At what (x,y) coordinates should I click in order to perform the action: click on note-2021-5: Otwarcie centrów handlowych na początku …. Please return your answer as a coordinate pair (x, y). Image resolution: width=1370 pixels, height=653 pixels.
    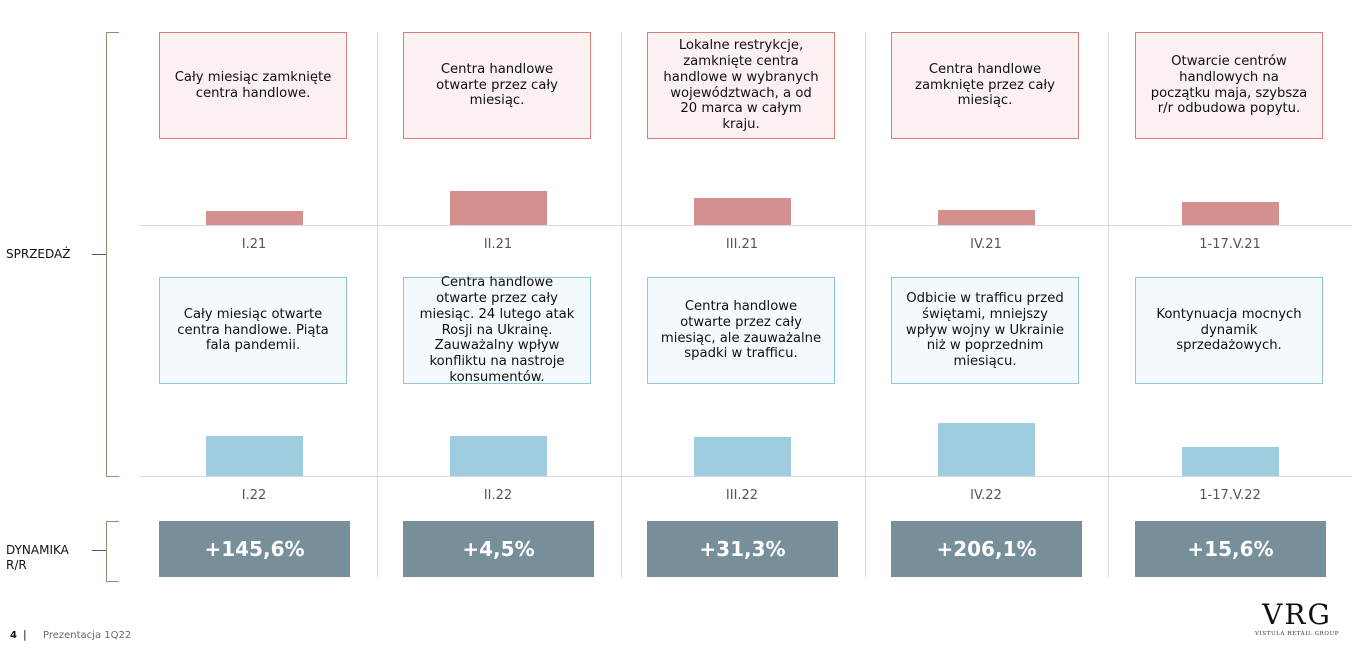
    Looking at the image, I should click on (1229, 85).